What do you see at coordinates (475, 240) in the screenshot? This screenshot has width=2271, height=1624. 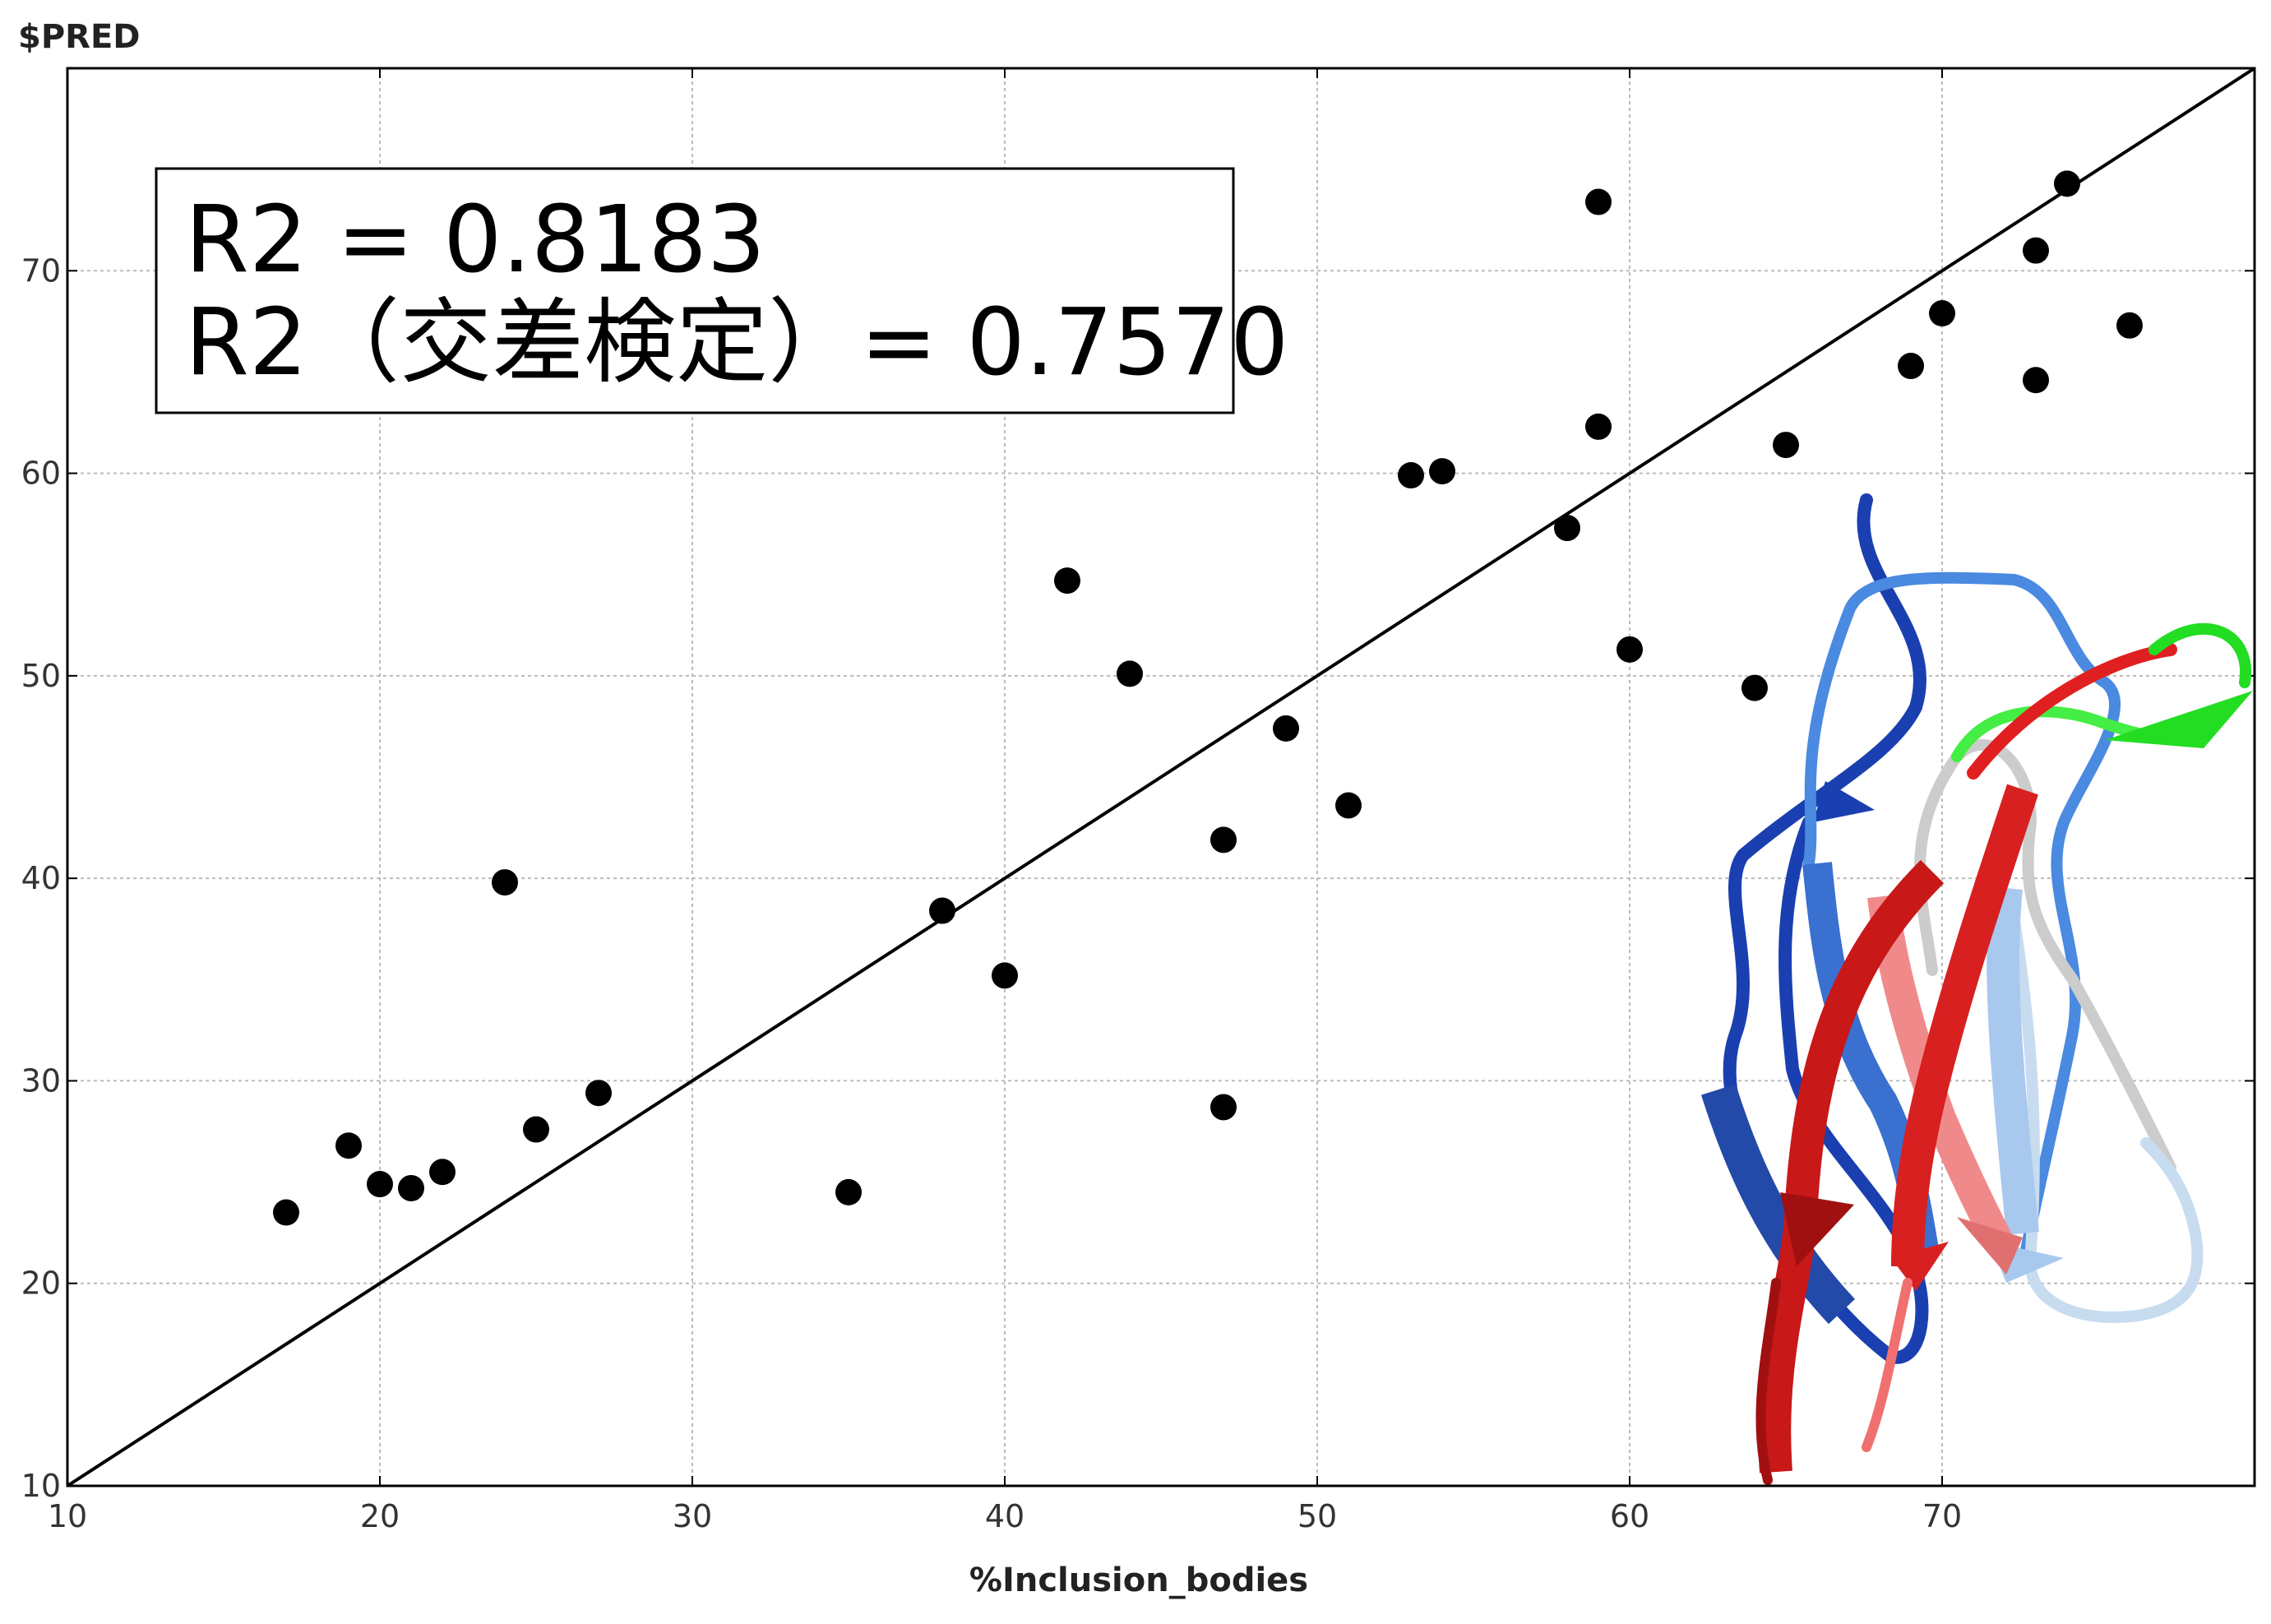 I see `annotation-line-1: R2 = 0.8183` at bounding box center [475, 240].